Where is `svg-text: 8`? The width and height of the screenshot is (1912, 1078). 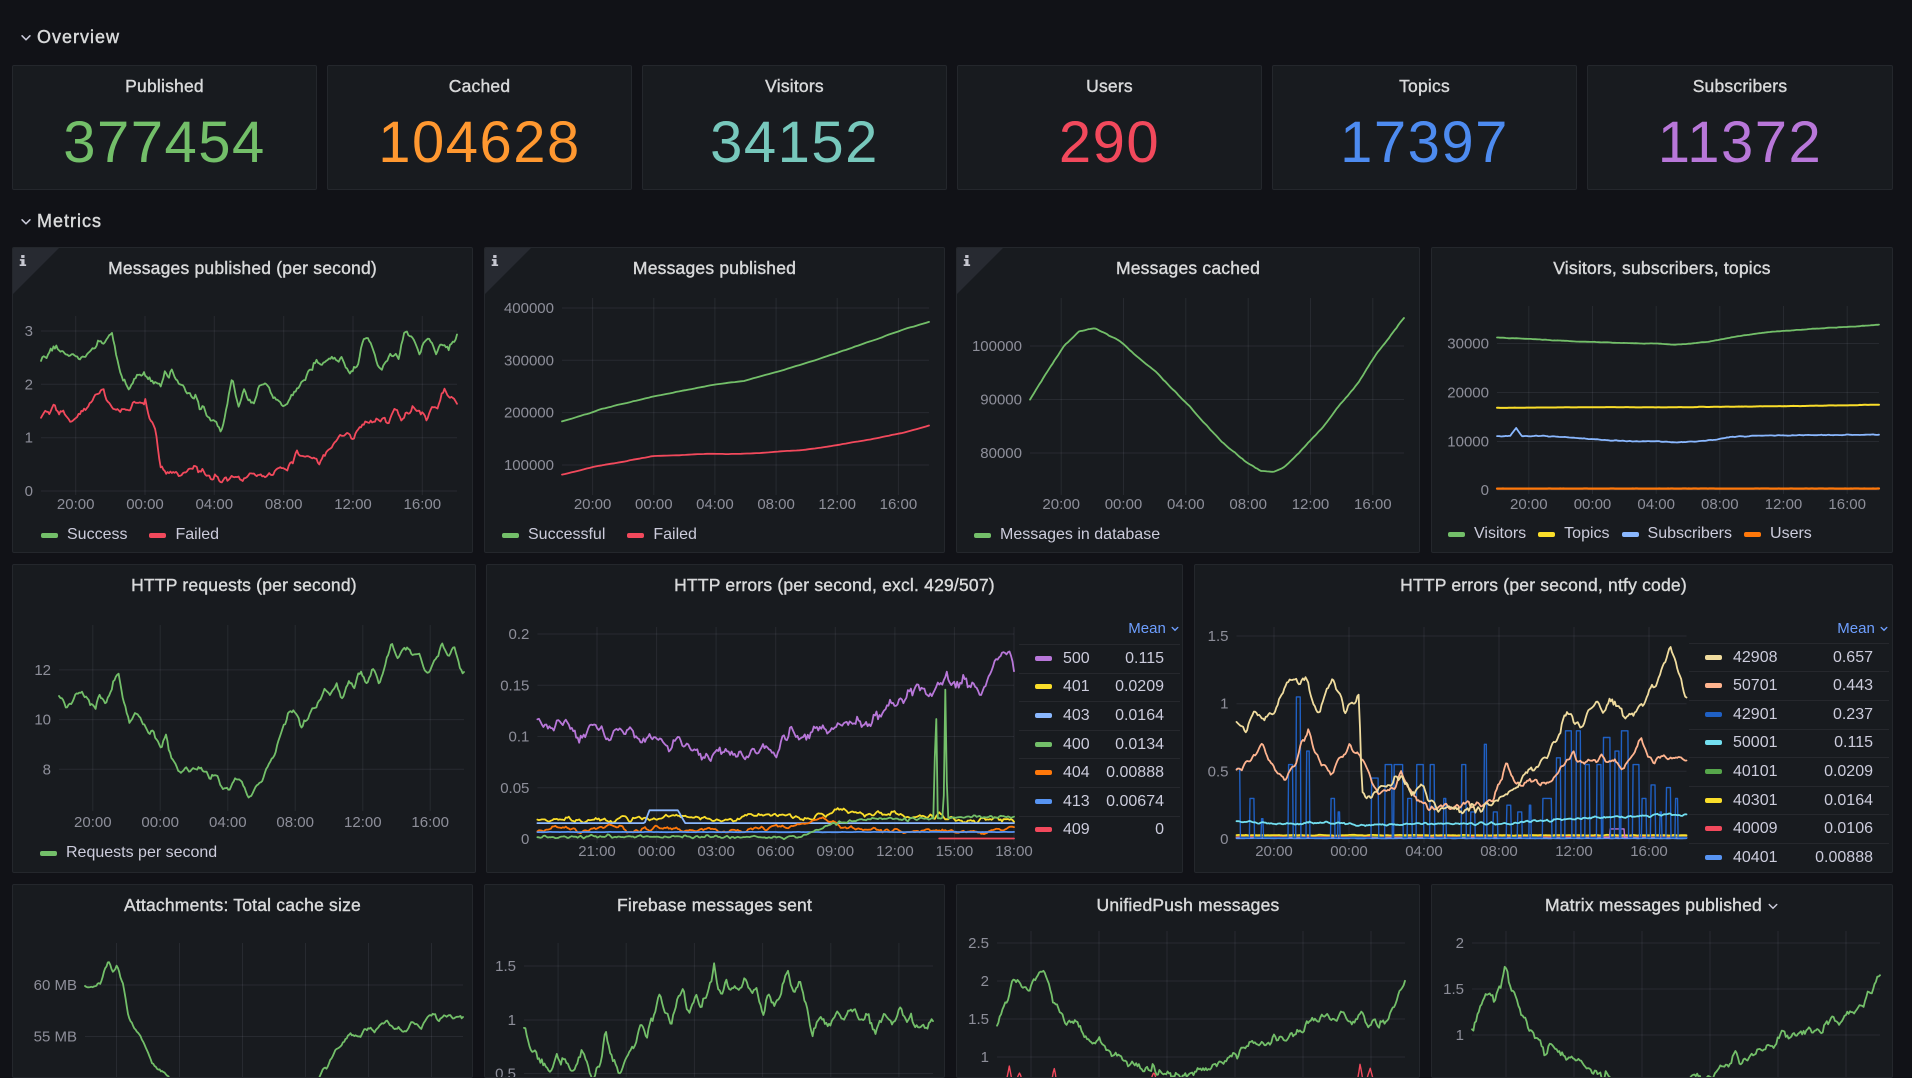
svg-text: 8 is located at coordinates (47, 769).